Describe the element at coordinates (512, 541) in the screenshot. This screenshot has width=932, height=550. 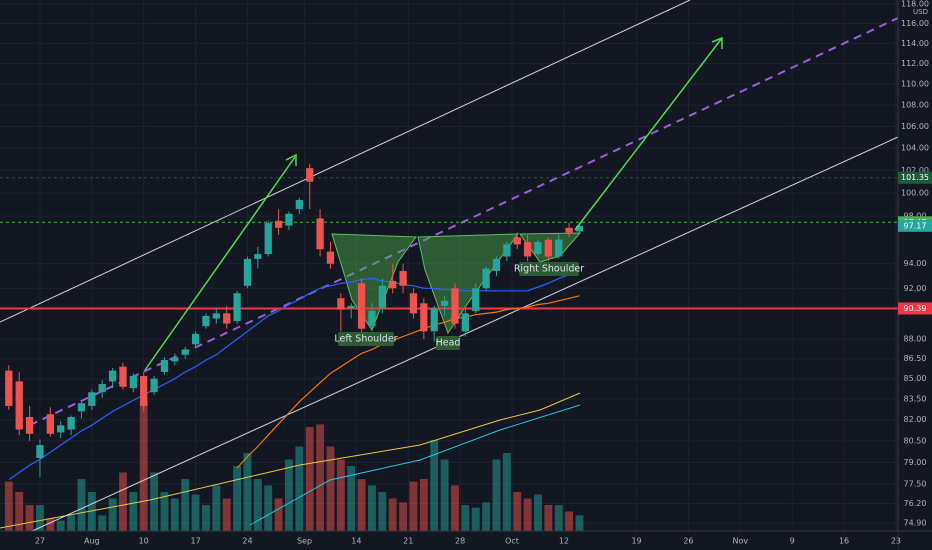
I see `x-tick-label: Oct` at that location.